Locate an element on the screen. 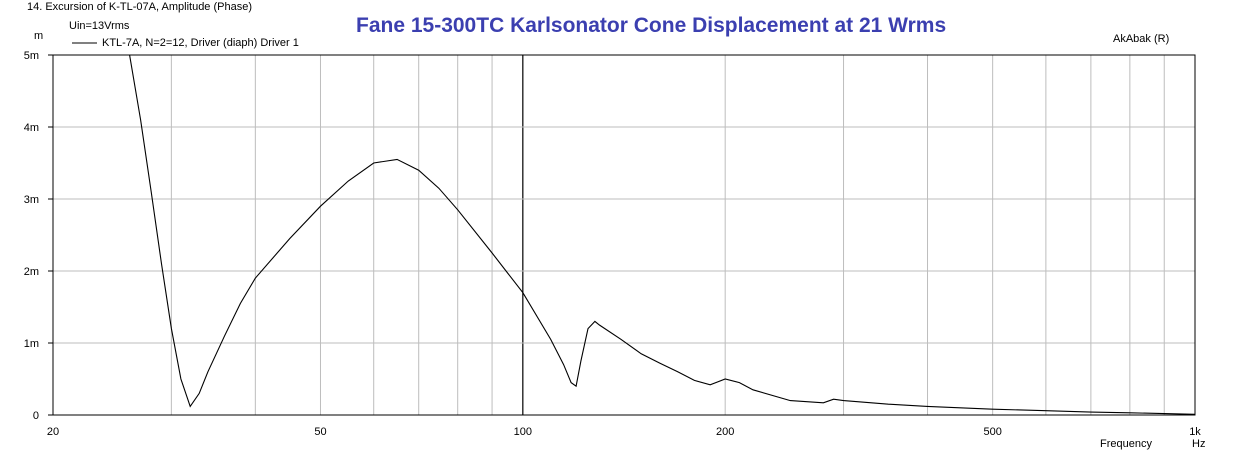 The height and width of the screenshot is (458, 1234). x-tick-label: 500 is located at coordinates (992, 432).